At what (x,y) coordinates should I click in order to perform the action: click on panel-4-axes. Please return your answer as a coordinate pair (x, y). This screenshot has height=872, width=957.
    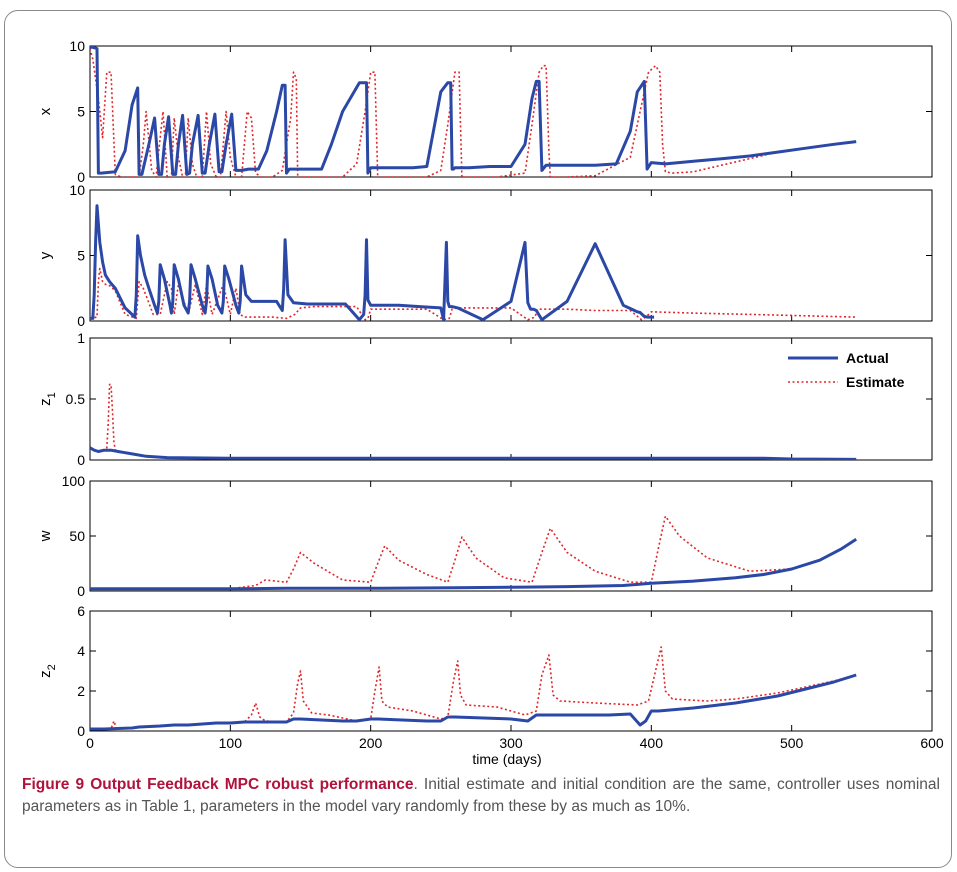
    Looking at the image, I should click on (511, 671).